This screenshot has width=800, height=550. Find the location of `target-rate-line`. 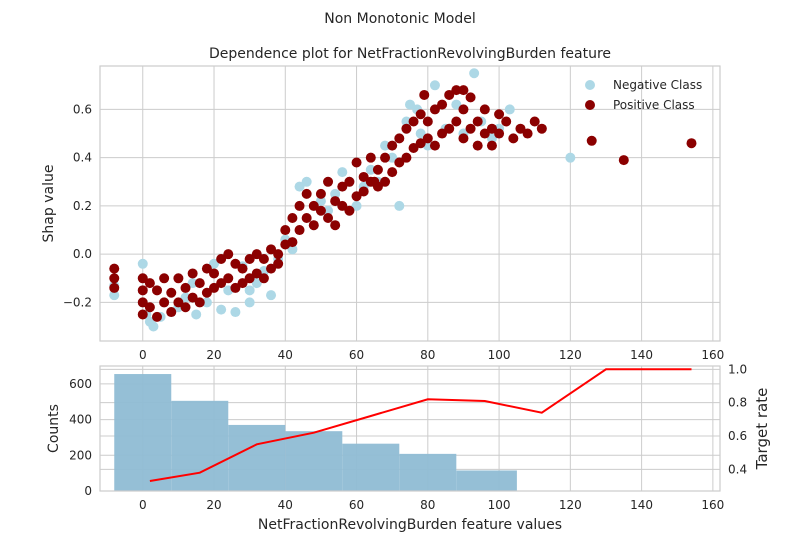

target-rate-line is located at coordinates (420, 425).